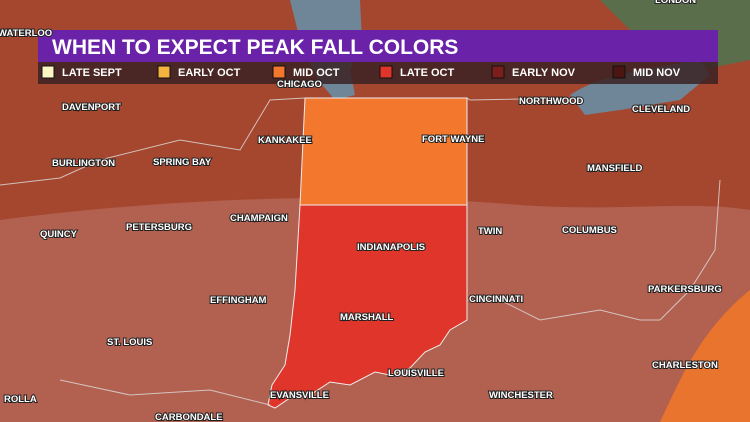 This screenshot has height=422, width=750. What do you see at coordinates (20, 399) in the screenshot?
I see `city-label: ROLLA` at bounding box center [20, 399].